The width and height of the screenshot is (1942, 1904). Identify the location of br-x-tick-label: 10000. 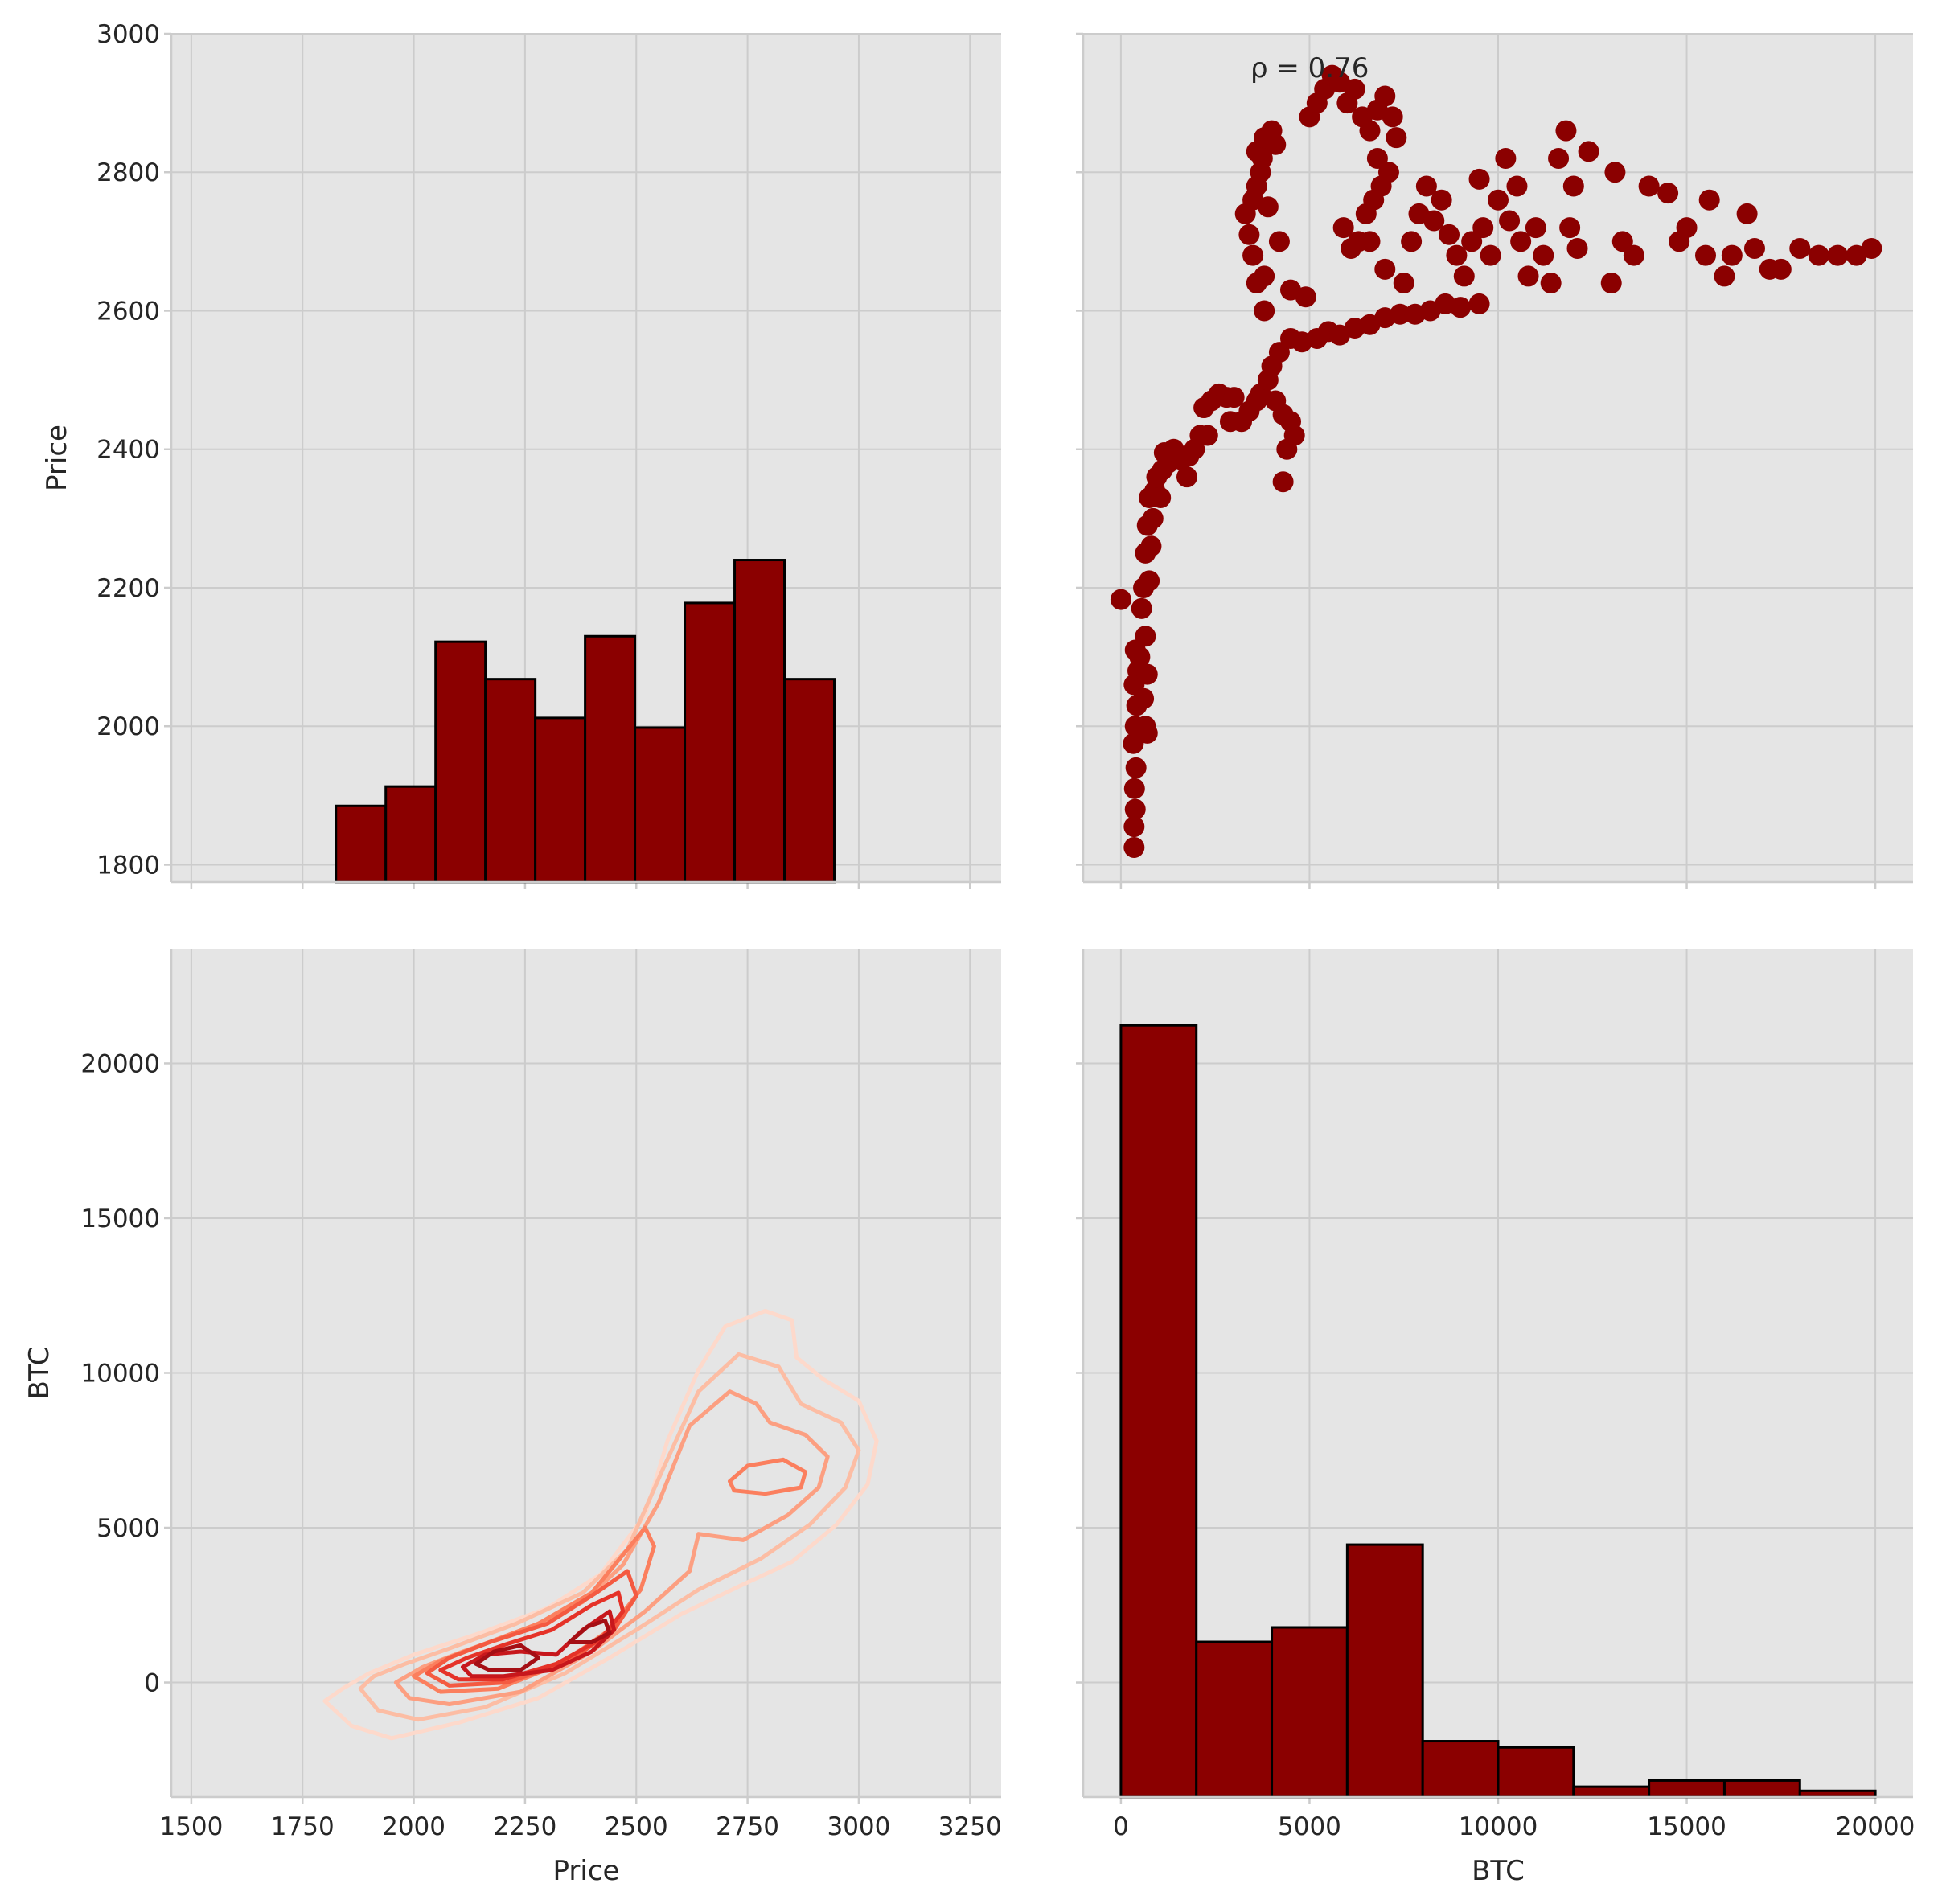
(1498, 1827).